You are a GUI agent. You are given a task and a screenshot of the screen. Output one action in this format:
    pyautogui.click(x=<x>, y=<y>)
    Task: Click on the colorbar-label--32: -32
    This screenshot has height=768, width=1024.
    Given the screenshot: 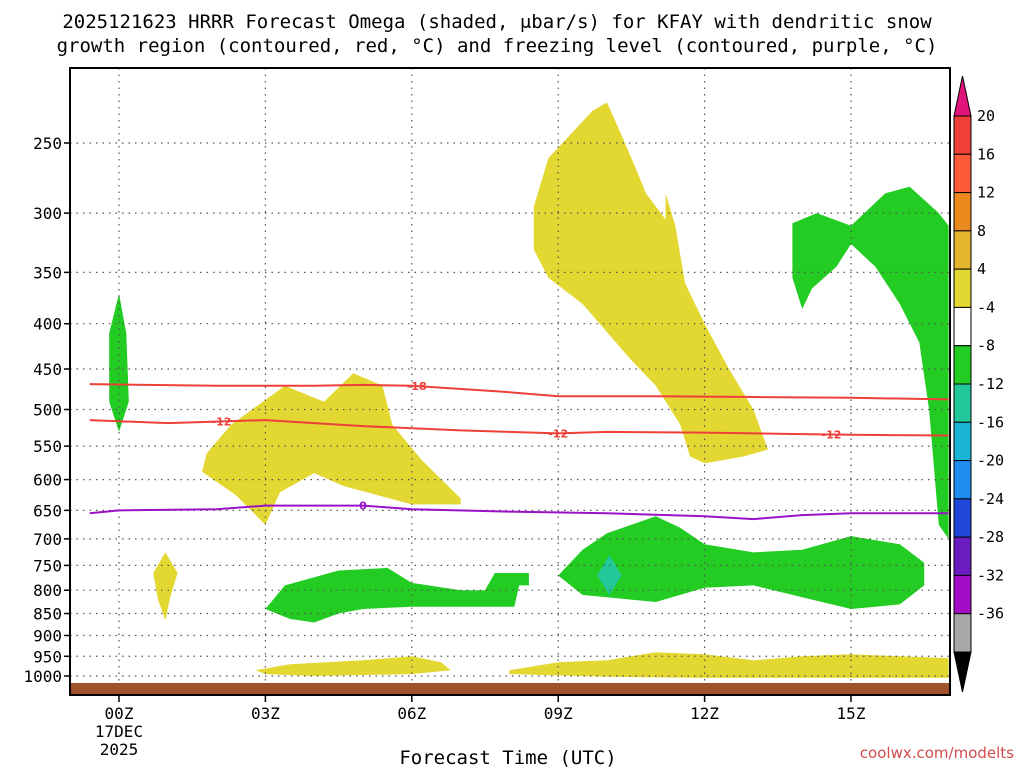 What is the action you would take?
    pyautogui.click(x=990, y=575)
    